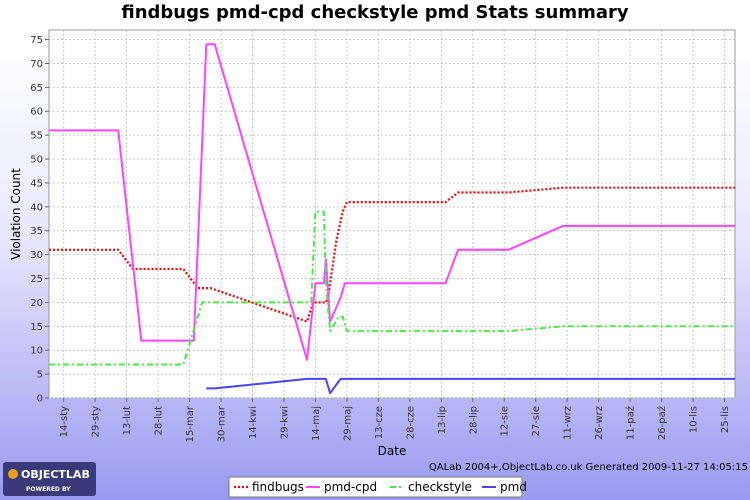 The width and height of the screenshot is (750, 500). What do you see at coordinates (377, 487) in the screenshot?
I see `legend: findbugs pmd-cpd checkstyle pmd` at bounding box center [377, 487].